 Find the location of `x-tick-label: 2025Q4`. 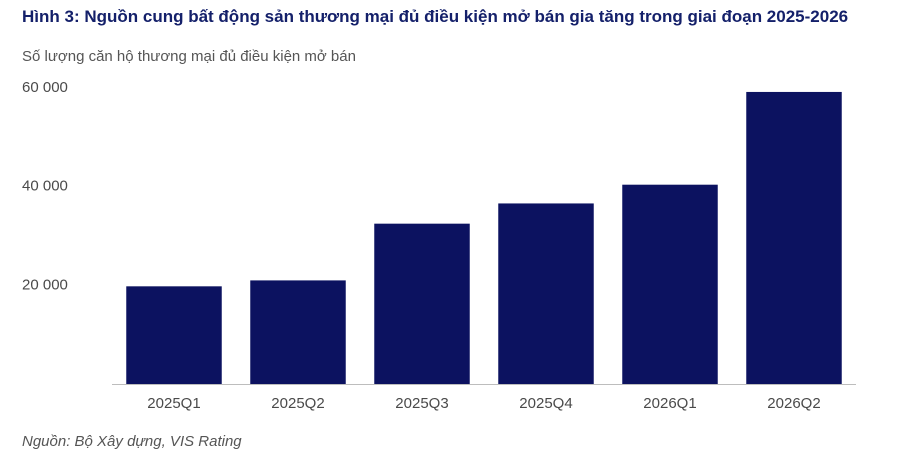

x-tick-label: 2025Q4 is located at coordinates (545, 403).